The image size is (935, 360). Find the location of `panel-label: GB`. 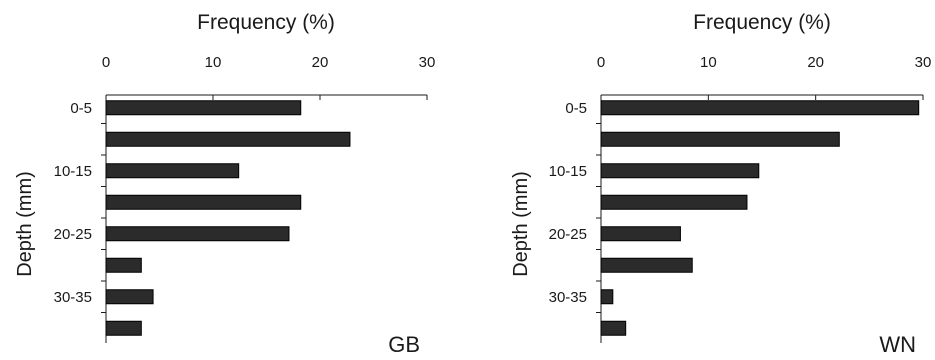

panel-label: GB is located at coordinates (404, 344).